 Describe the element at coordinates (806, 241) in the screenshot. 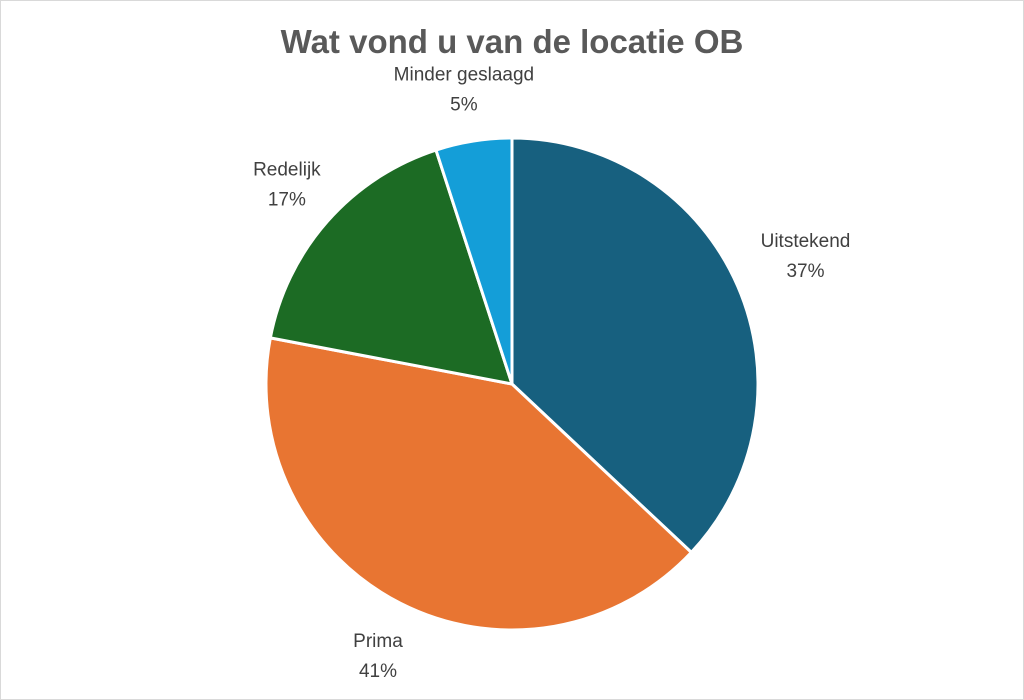

I see `slice-category-label: Uitstekend` at that location.